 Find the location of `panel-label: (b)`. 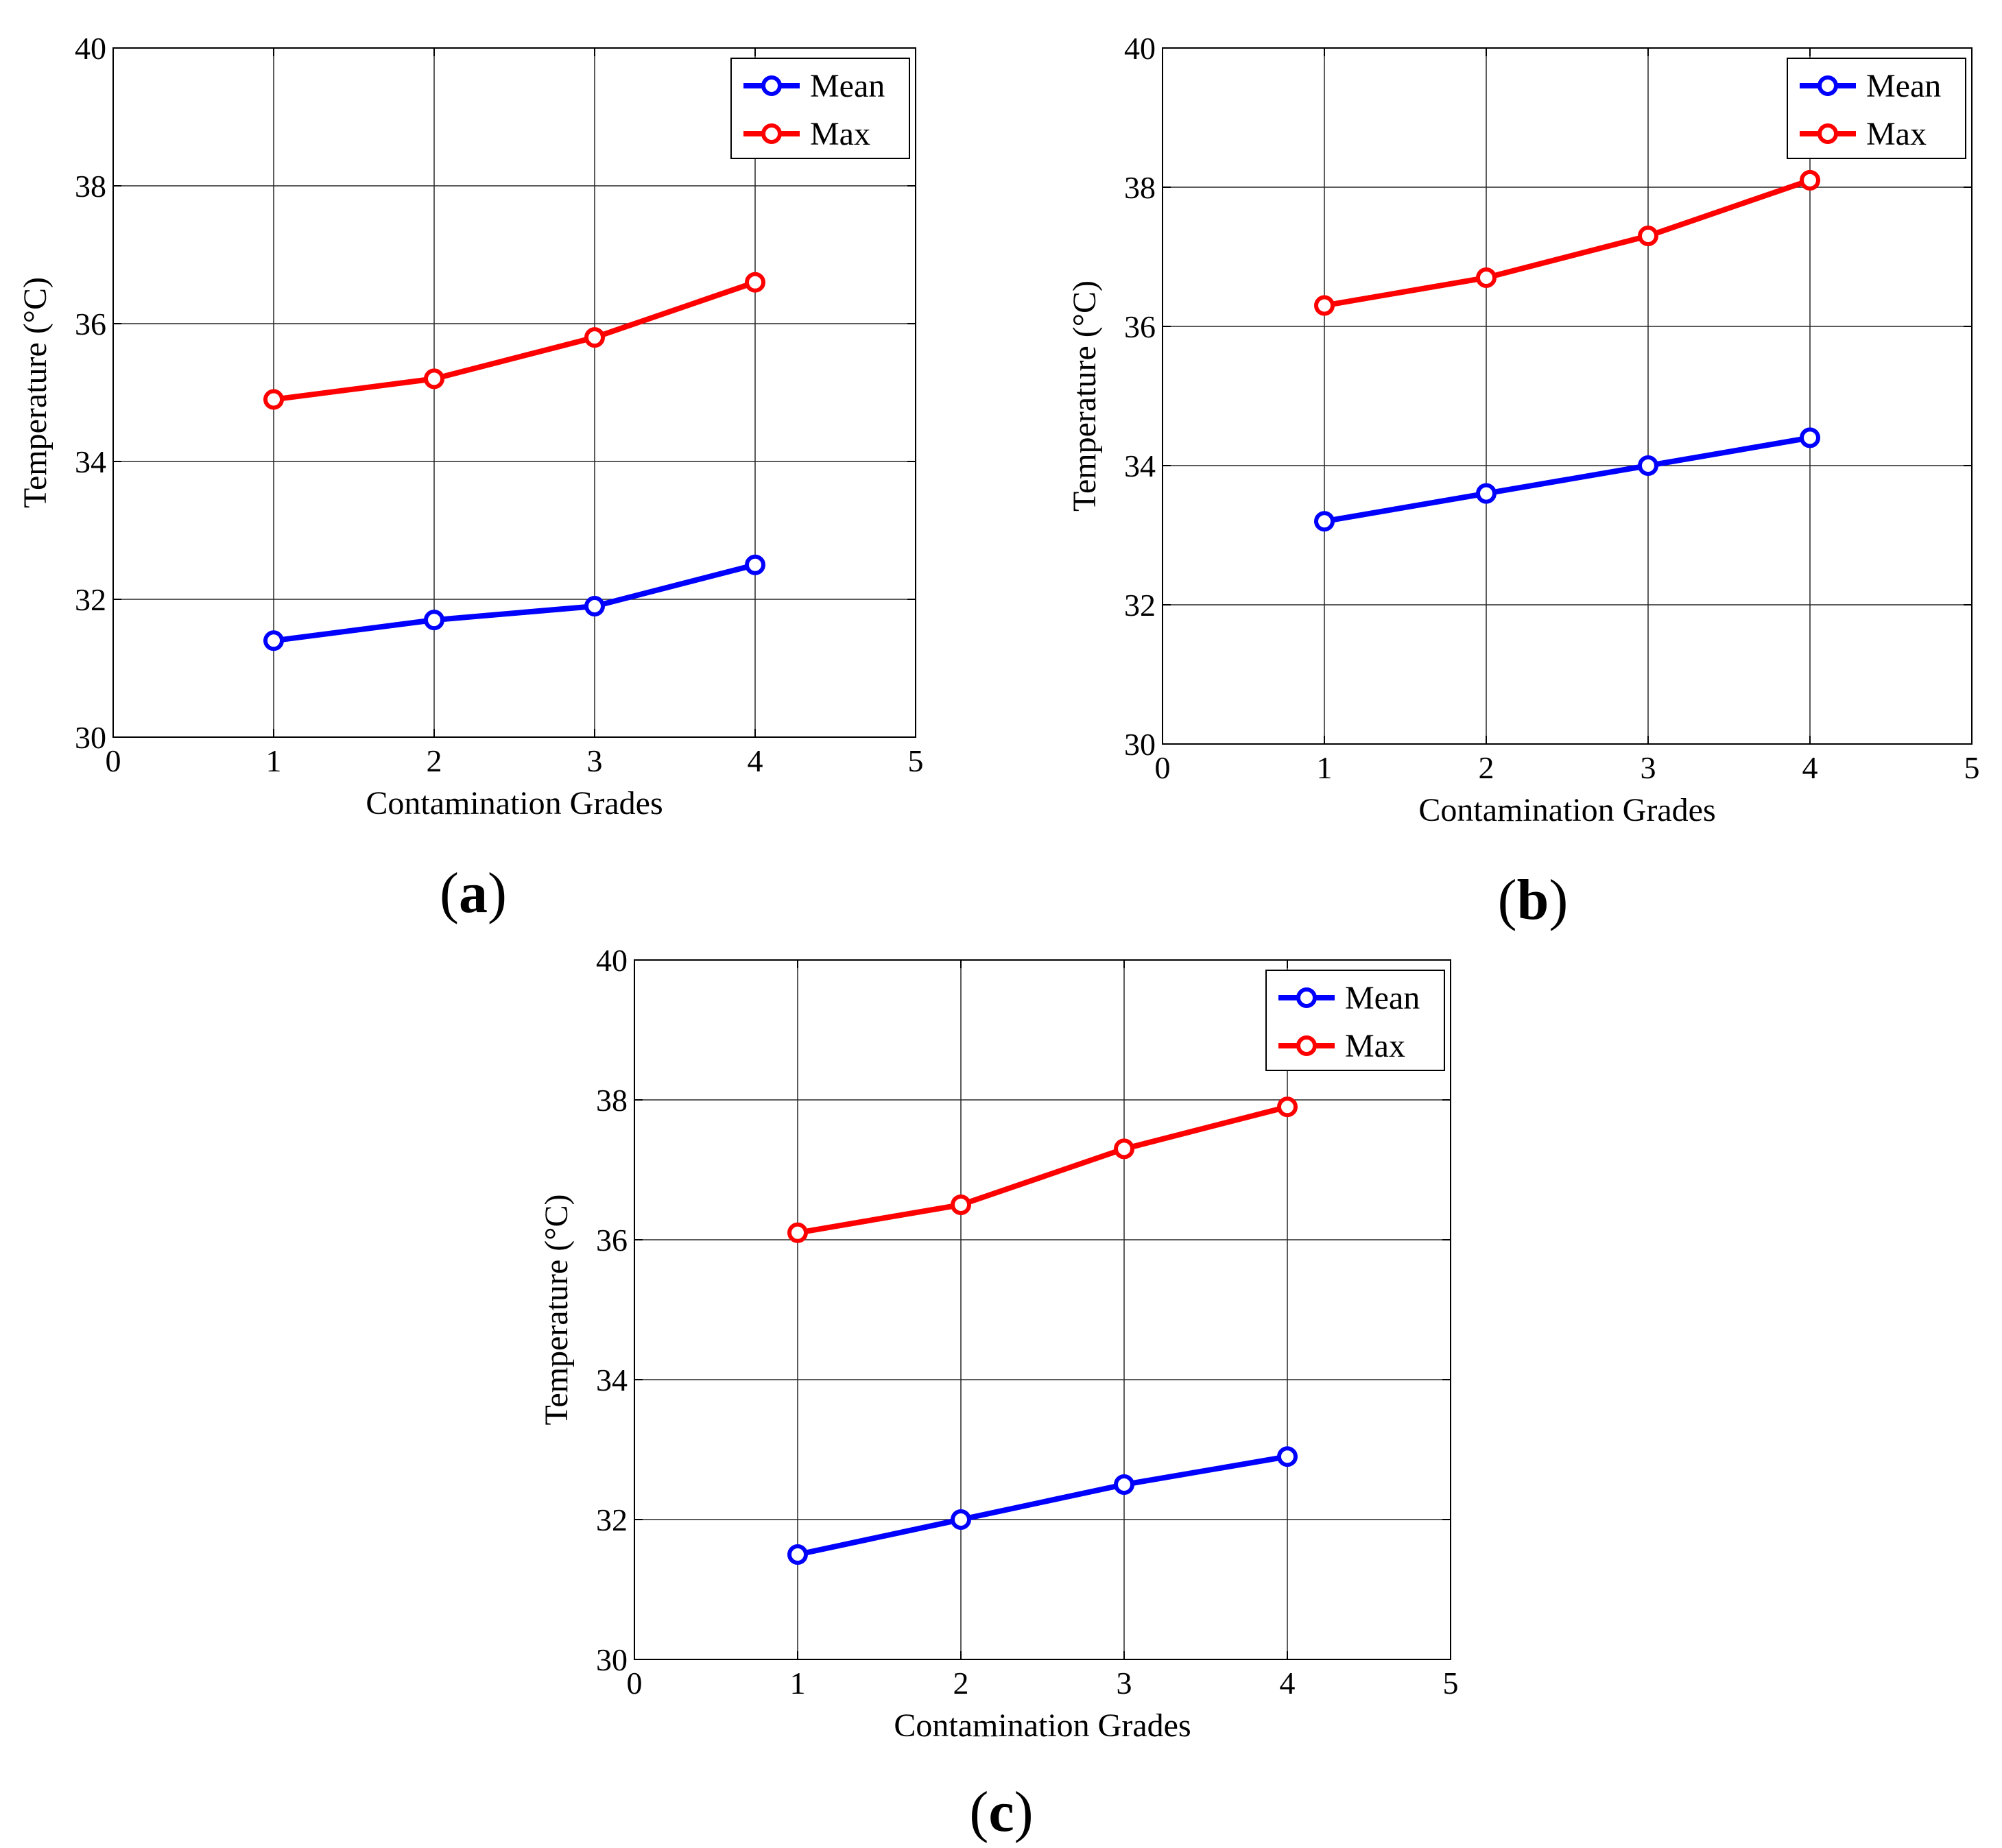

panel-label: (b) is located at coordinates (1533, 900).